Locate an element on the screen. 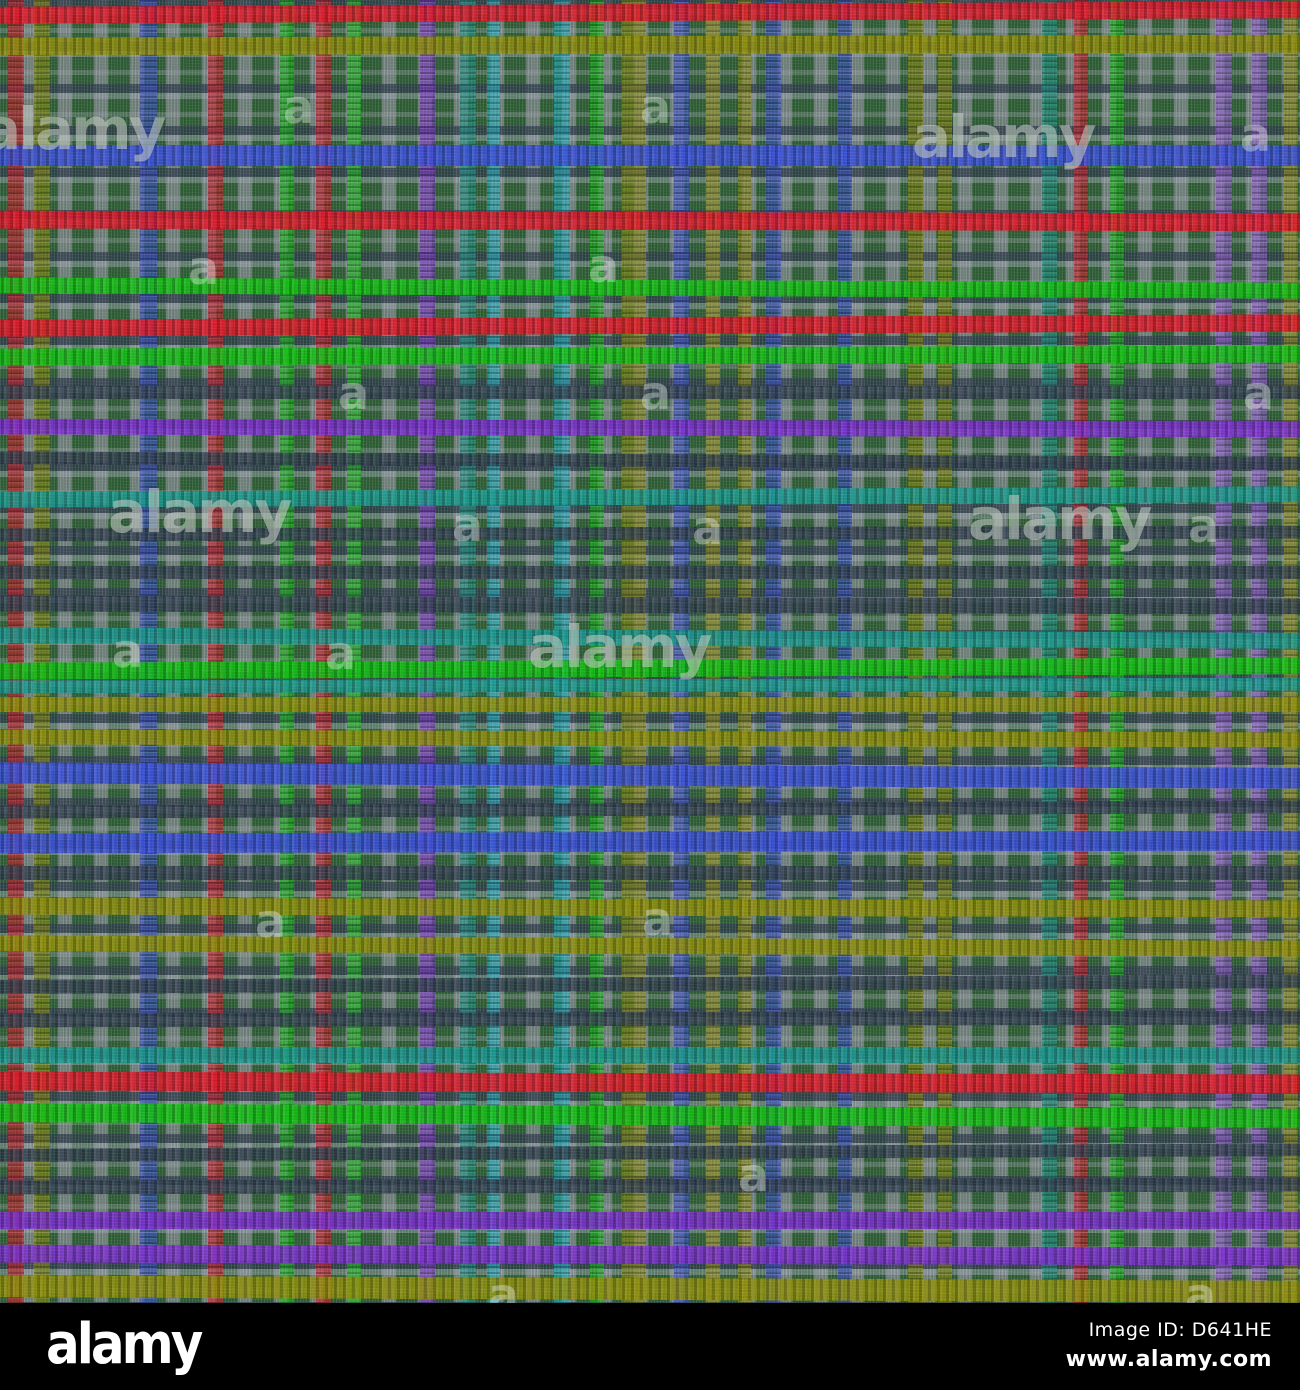 Image resolution: width=1300 pixels, height=1390 pixels. alamy-logo: alamy is located at coordinates (124, 1344).